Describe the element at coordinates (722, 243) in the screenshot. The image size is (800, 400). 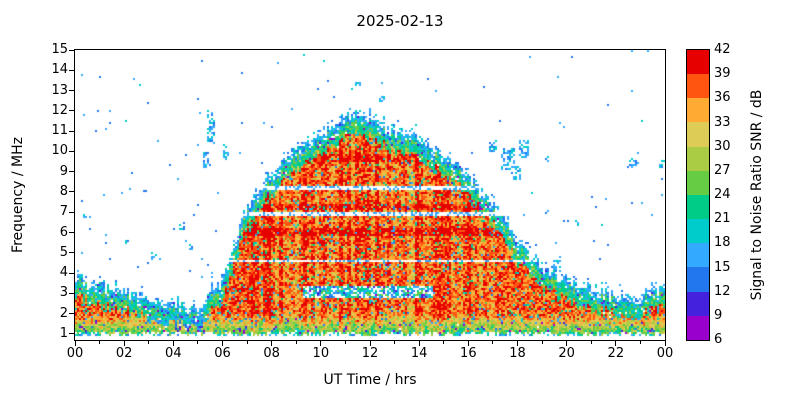
I see `colorbar-tick-label: 18` at that location.